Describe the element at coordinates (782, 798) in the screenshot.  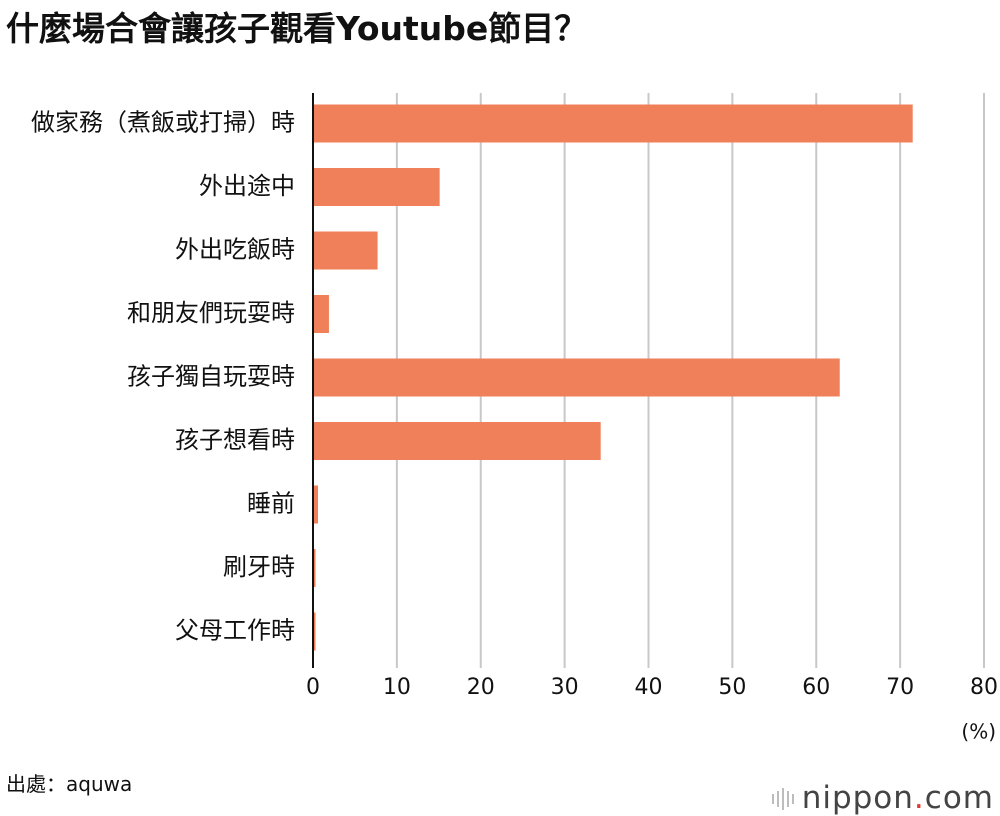
I see `logo-bars-icon` at that location.